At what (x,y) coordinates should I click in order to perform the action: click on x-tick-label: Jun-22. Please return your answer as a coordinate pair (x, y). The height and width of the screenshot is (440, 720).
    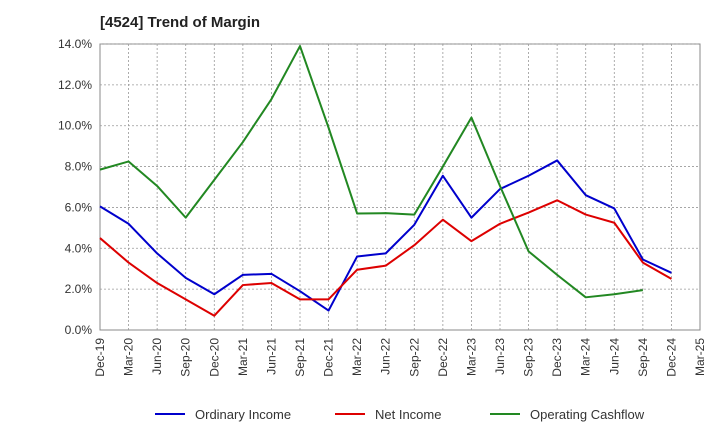
    Looking at the image, I should click on (386, 356).